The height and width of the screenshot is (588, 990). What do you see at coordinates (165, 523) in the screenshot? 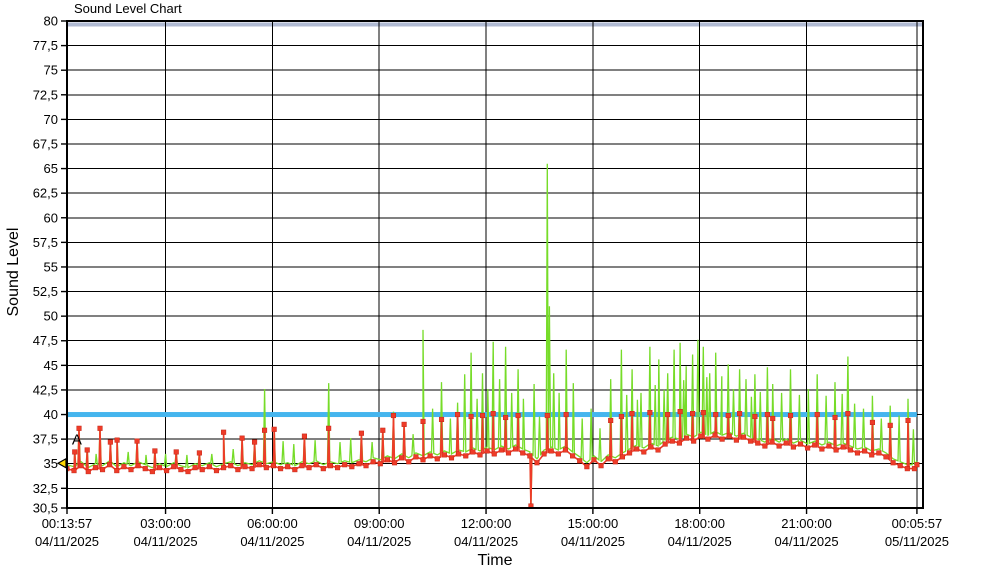
I see `x-tick-time-label: 03:00:00` at bounding box center [165, 523].